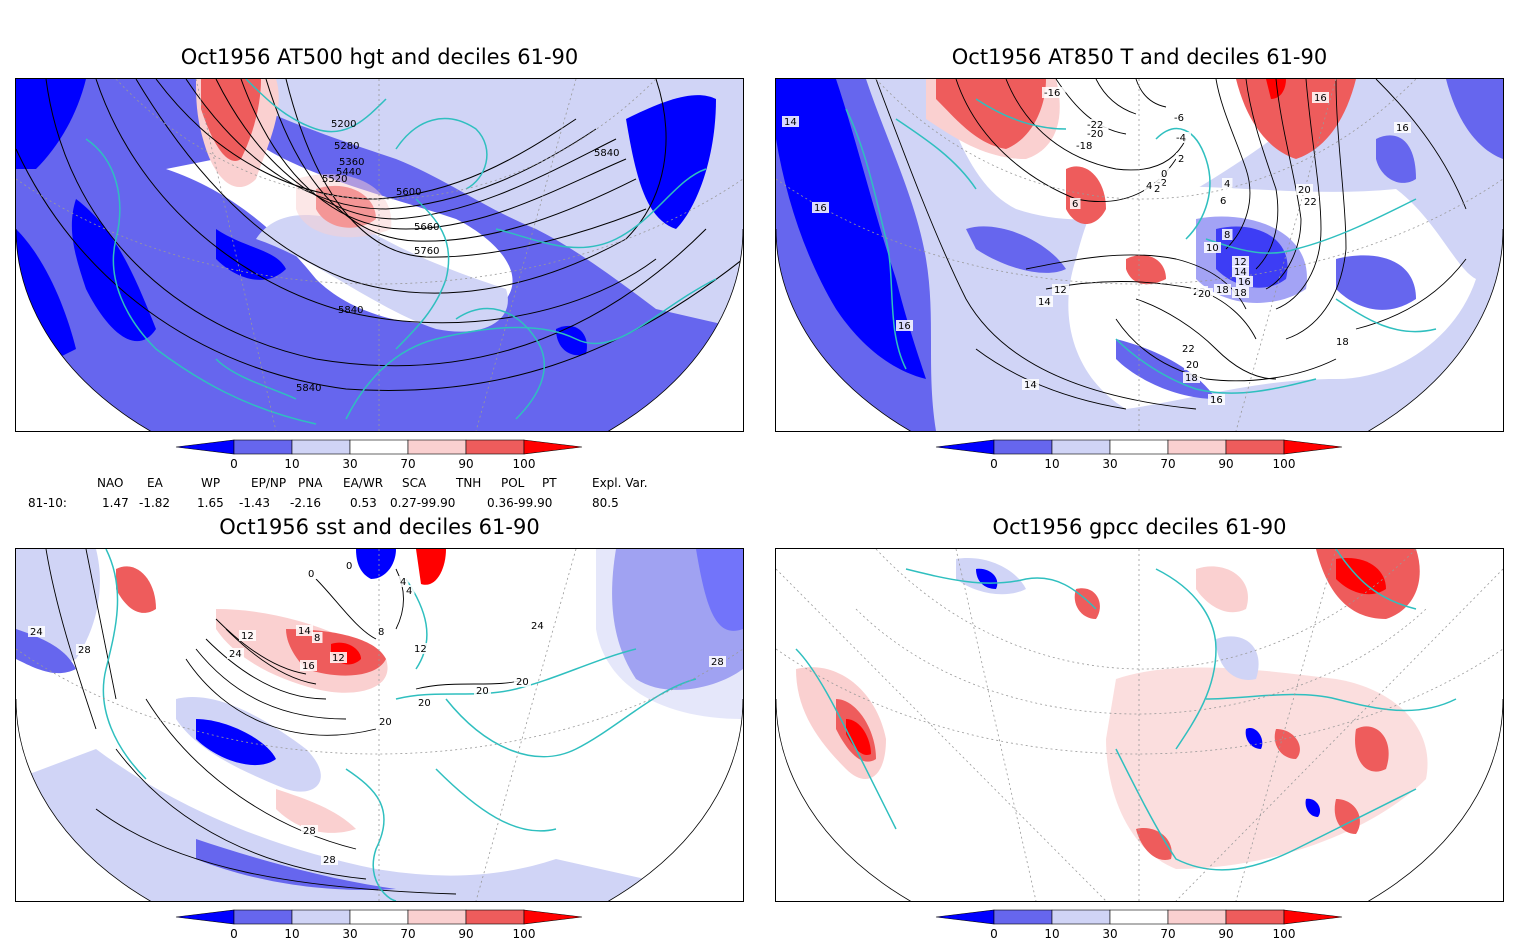 The image size is (1520, 942). What do you see at coordinates (1084, 146) in the screenshot?
I see `contour-label: -18` at bounding box center [1084, 146].